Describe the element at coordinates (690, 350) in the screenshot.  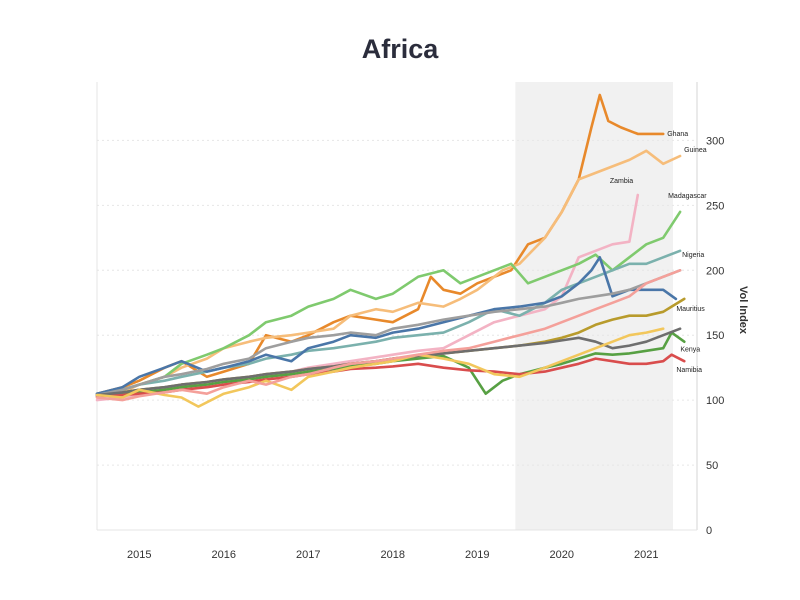
I see `series-label: Kenya` at that location.